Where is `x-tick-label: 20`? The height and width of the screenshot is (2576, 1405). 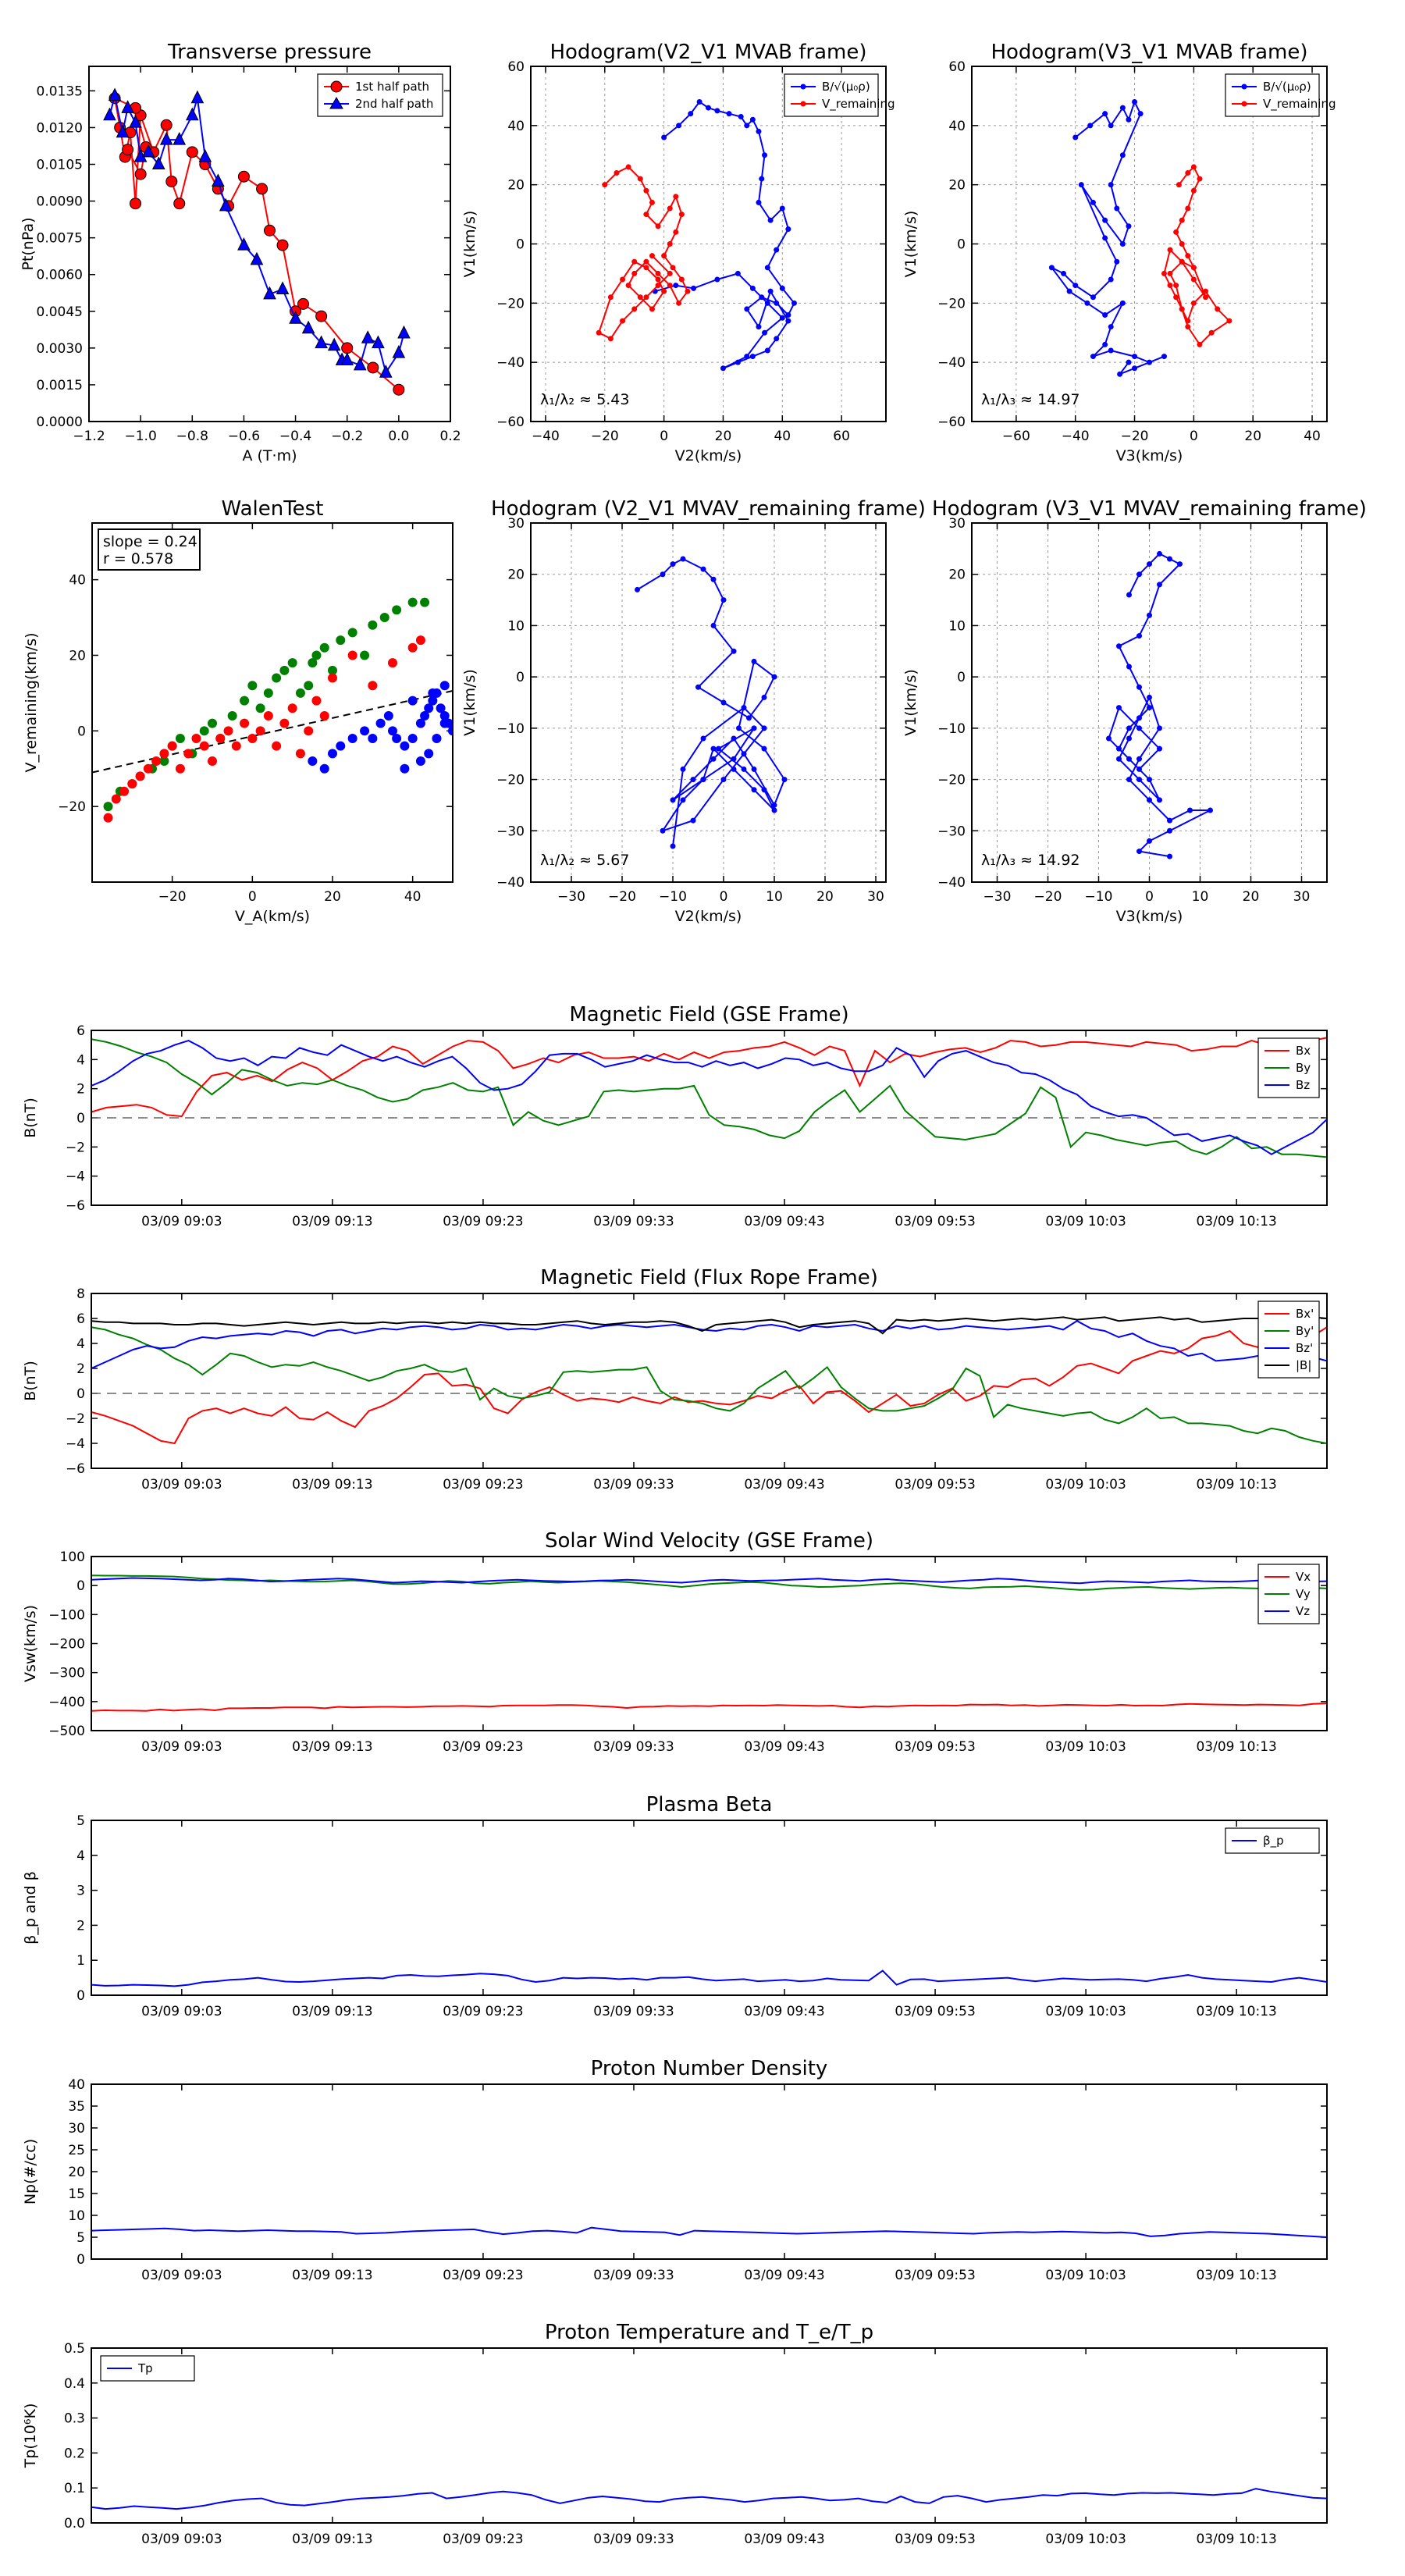 x-tick-label: 20 is located at coordinates (825, 897).